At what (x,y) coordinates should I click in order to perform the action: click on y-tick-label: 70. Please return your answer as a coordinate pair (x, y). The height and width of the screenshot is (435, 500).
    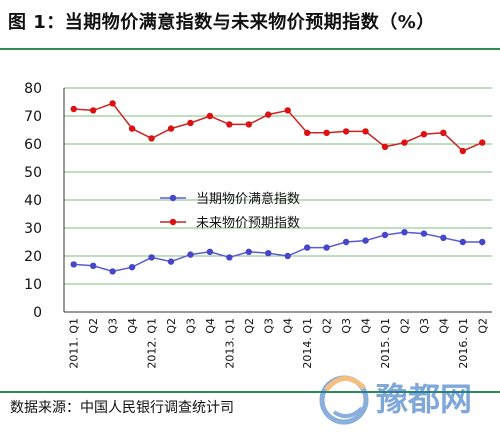
    Looking at the image, I should click on (33, 117).